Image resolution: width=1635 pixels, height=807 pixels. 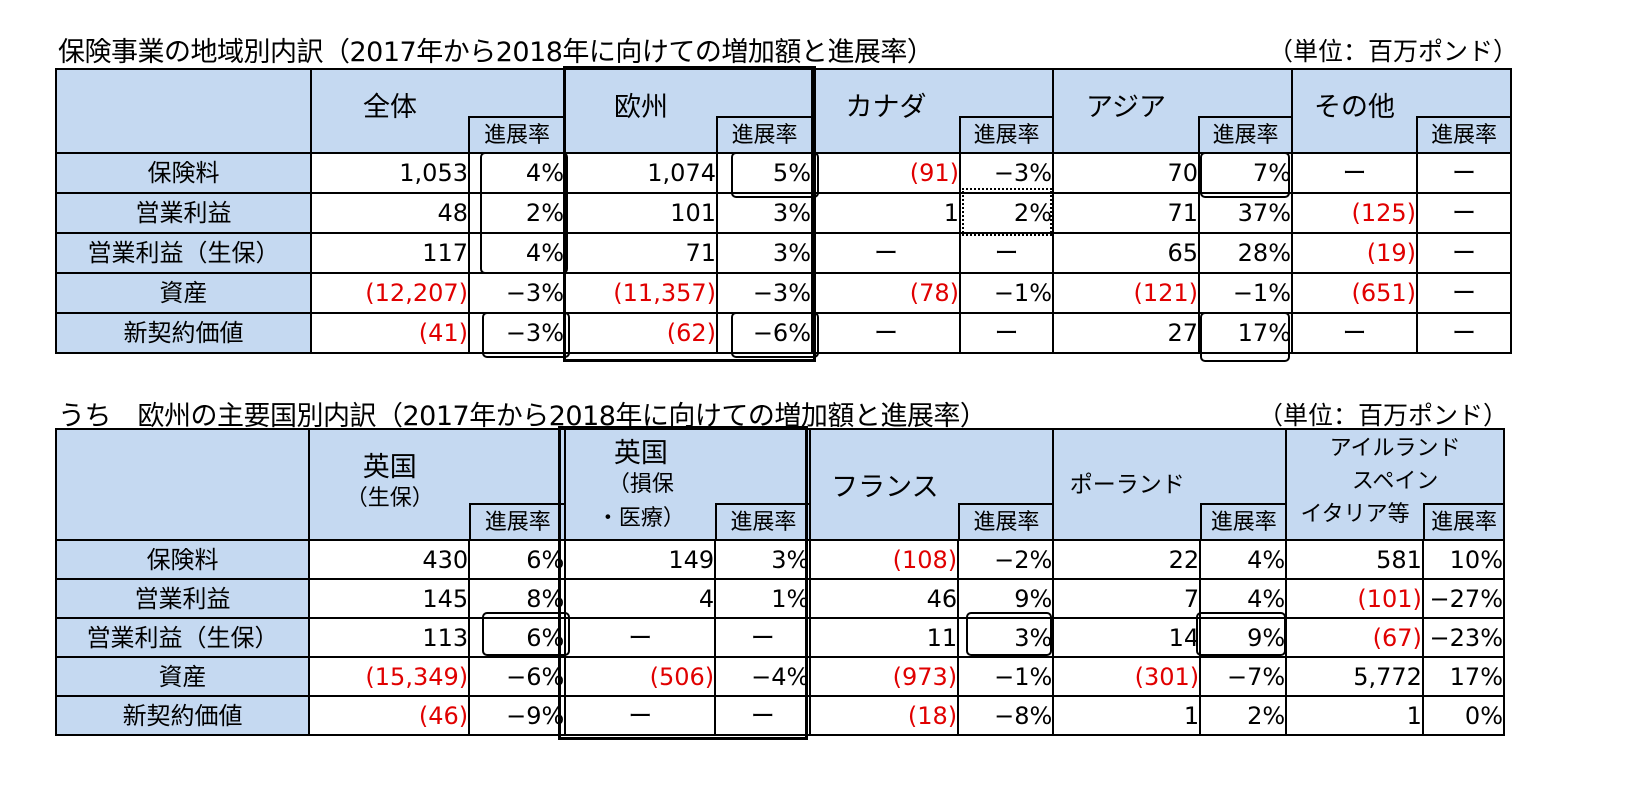 I want to click on rate-cell: 1%, so click(x=763, y=598).